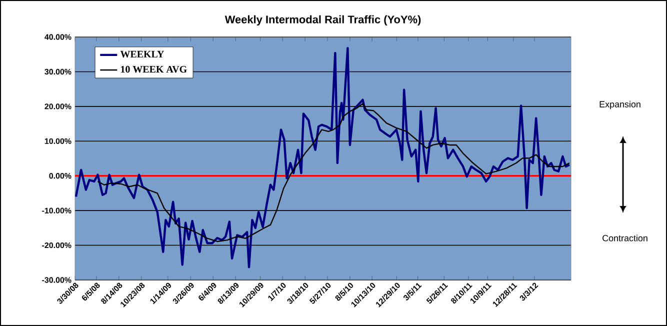 This screenshot has height=326, width=667. I want to click on text: Expansion, so click(620, 105).